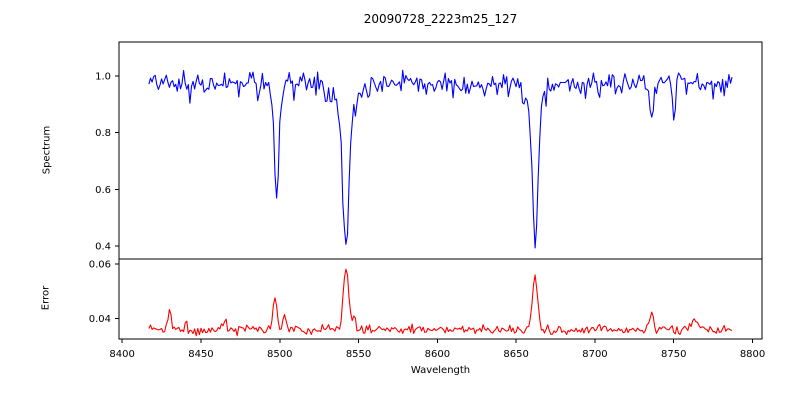 Image resolution: width=800 pixels, height=400 pixels. I want to click on y-tick-label: 0.6, so click(103, 190).